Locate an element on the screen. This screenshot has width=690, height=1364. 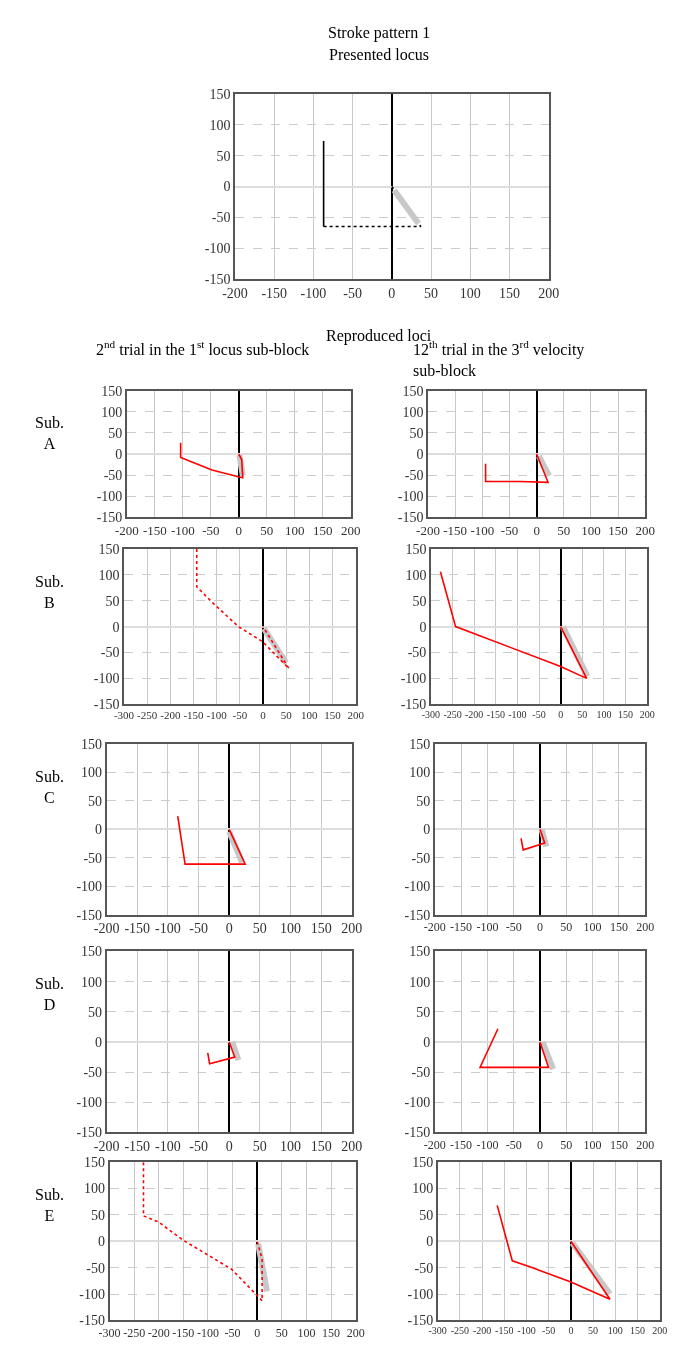
chart-subtitle: Presented locus is located at coordinates (379, 54).